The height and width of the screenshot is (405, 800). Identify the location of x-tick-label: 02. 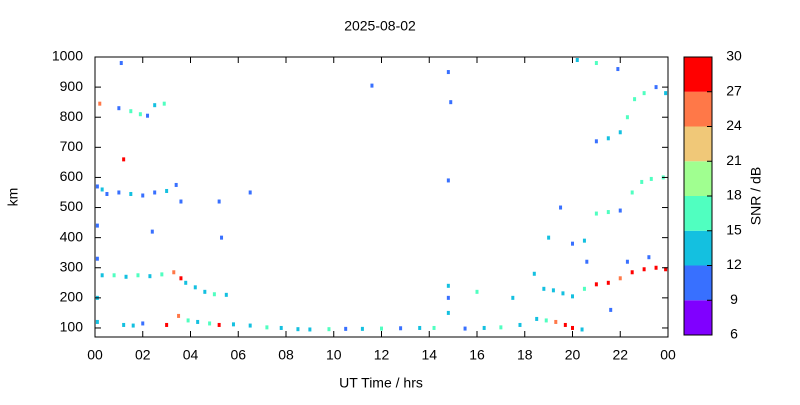
(143, 355).